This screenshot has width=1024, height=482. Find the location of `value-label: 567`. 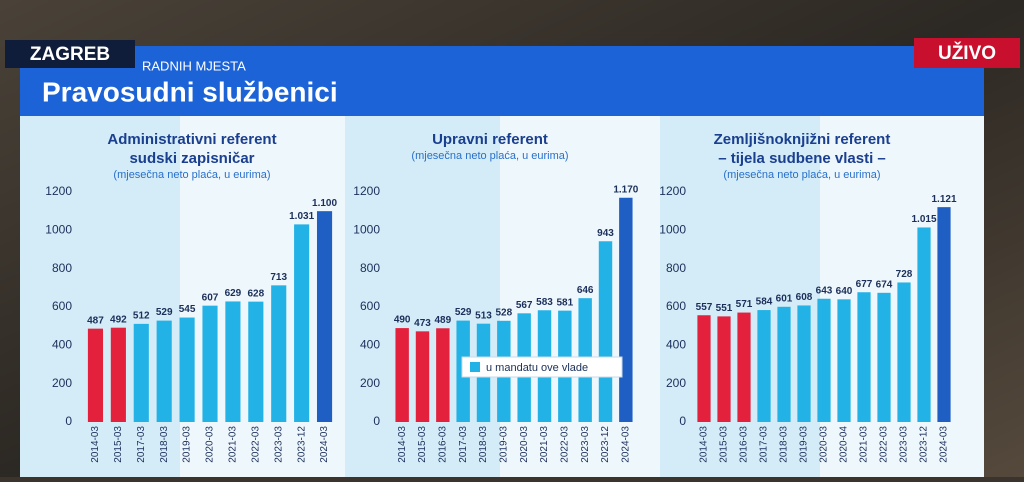

value-label: 567 is located at coordinates (524, 305).